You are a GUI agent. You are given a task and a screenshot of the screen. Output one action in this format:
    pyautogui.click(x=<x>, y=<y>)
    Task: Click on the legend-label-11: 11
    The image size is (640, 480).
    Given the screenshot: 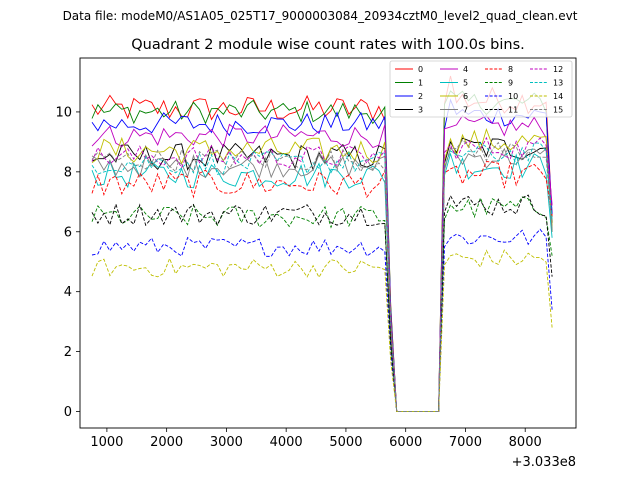 What is the action you would take?
    pyautogui.click(x=513, y=110)
    